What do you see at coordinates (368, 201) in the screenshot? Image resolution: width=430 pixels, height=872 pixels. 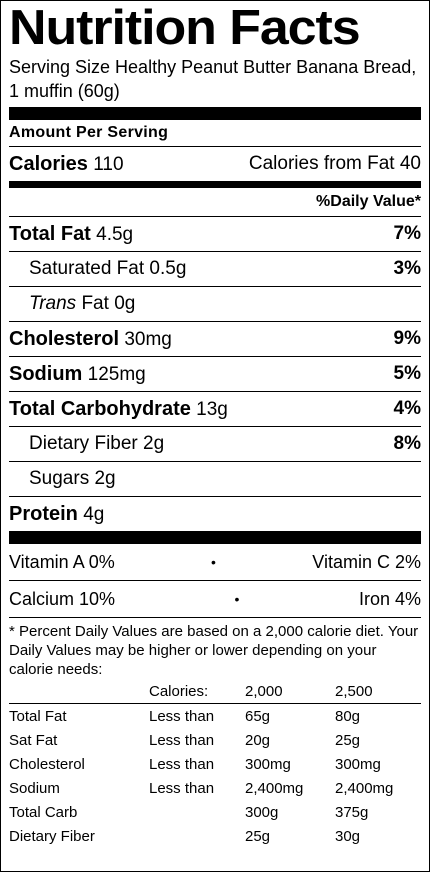 I see `daily-value-header: %Daily Value*` at bounding box center [368, 201].